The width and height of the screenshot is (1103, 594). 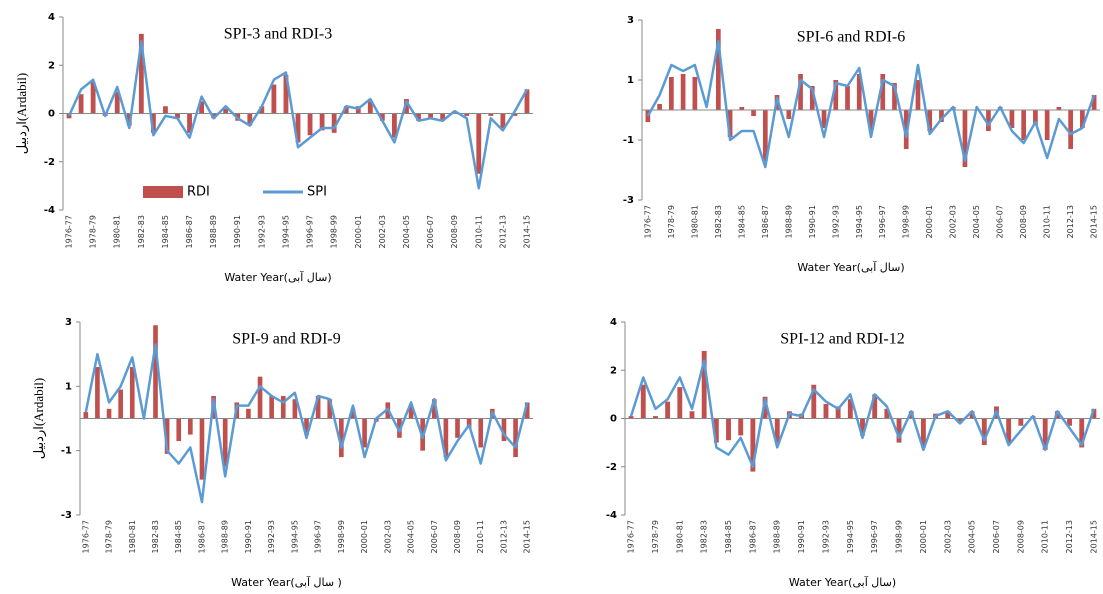 What do you see at coordinates (68, 386) in the screenshot?
I see `y-tick-label: 1` at bounding box center [68, 386].